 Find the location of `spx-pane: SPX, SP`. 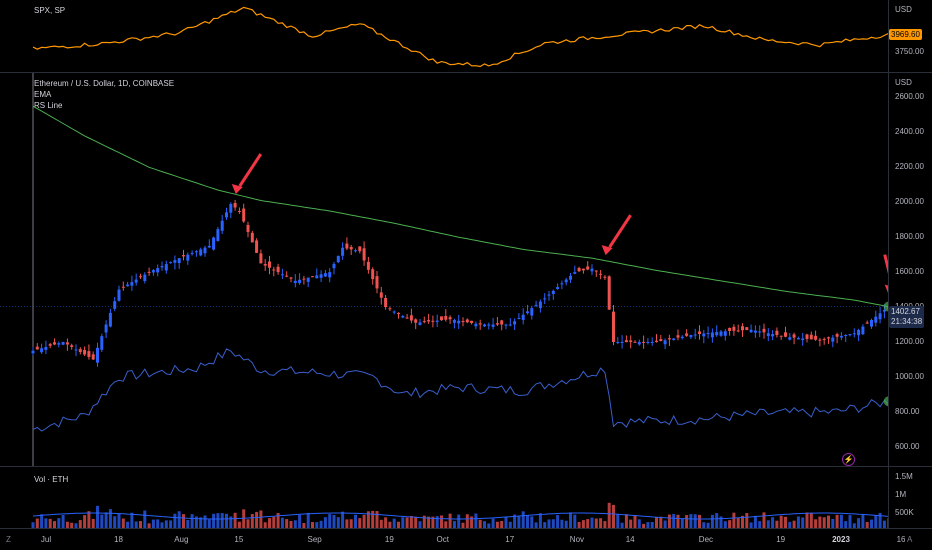

spx-pane: SPX, SP is located at coordinates (444, 36).